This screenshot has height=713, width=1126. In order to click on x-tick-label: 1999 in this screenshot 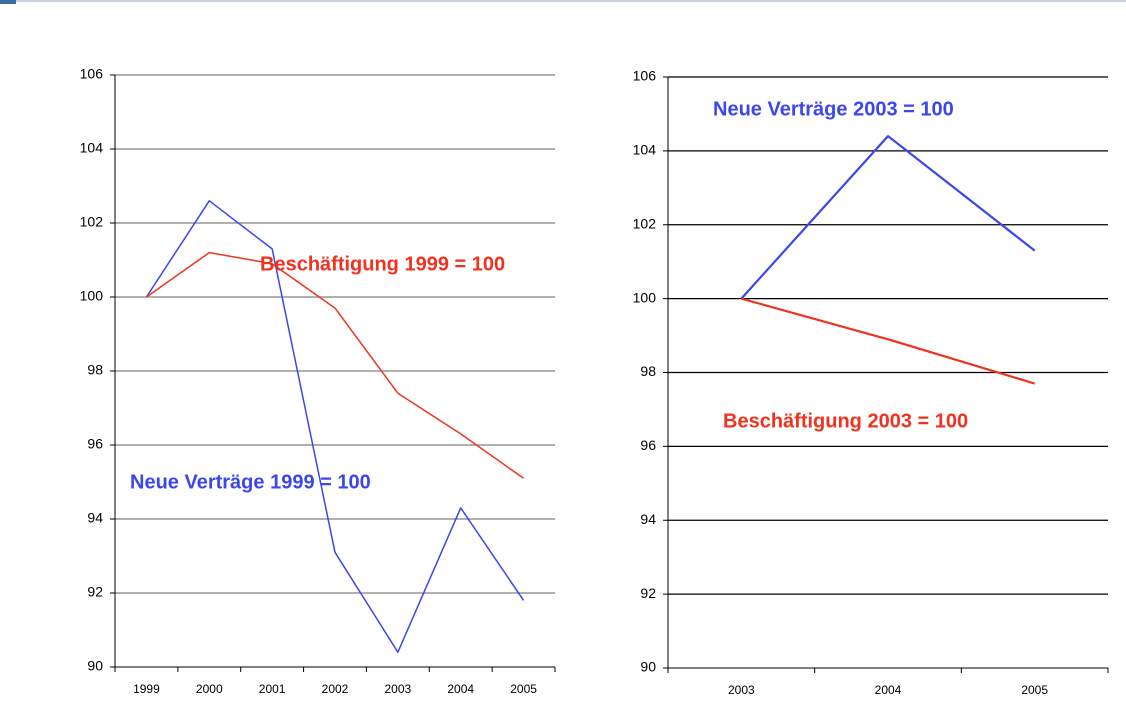, I will do `click(146, 689)`.